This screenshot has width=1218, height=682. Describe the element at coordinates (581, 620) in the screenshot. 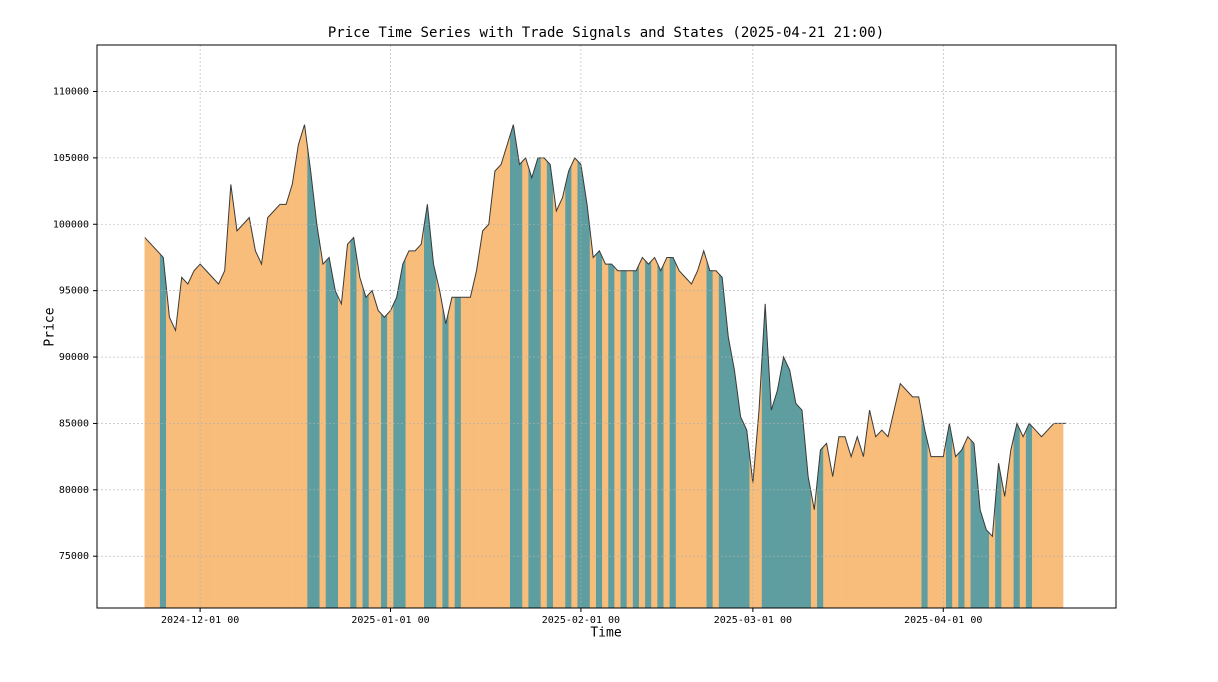

I see `x-tick-label: 2025-02-01 00` at that location.